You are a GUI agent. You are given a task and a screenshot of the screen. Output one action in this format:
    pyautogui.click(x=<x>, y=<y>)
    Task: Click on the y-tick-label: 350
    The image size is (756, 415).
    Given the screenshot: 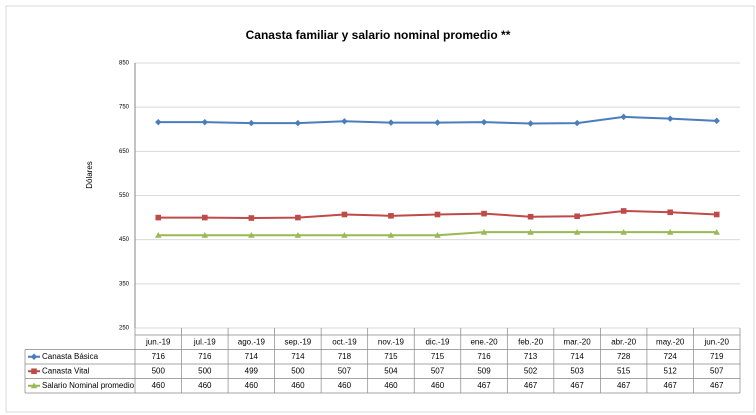 What is the action you would take?
    pyautogui.click(x=124, y=284)
    